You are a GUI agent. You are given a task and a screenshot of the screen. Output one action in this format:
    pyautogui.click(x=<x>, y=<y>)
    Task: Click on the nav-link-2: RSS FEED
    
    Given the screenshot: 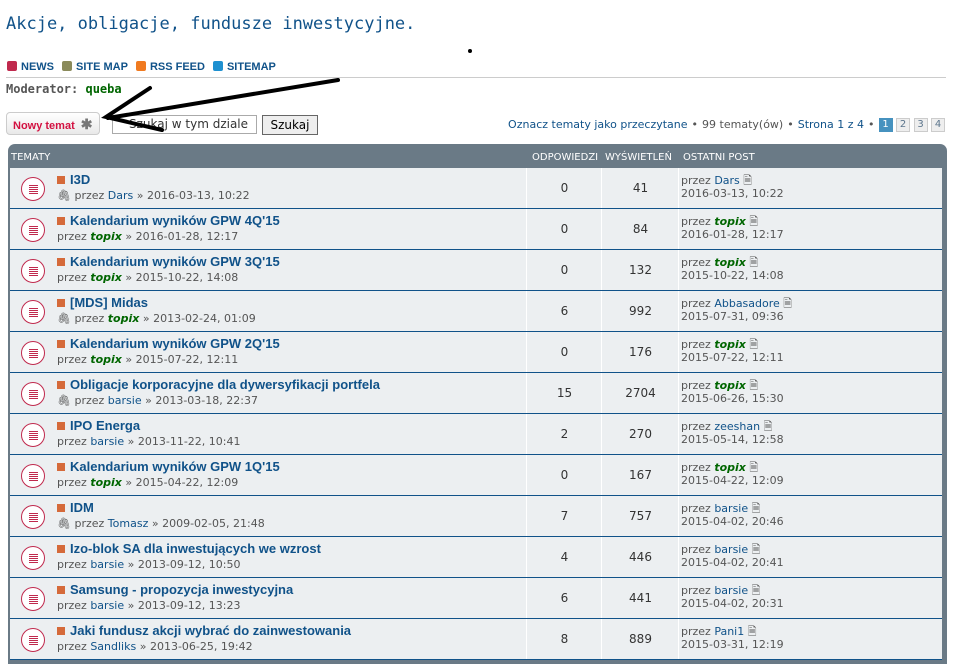 What is the action you would take?
    pyautogui.click(x=170, y=67)
    